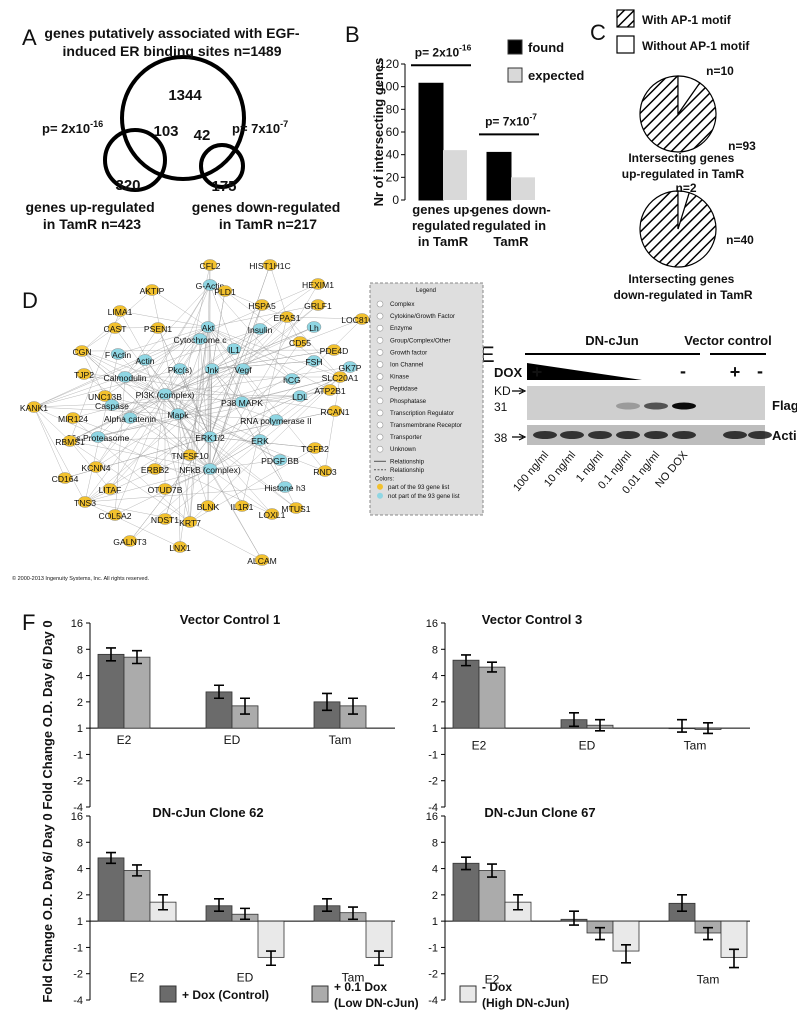 The width and height of the screenshot is (797, 1017). Describe the element at coordinates (399, 377) in the screenshot. I see `legend-label: Kinase` at that location.